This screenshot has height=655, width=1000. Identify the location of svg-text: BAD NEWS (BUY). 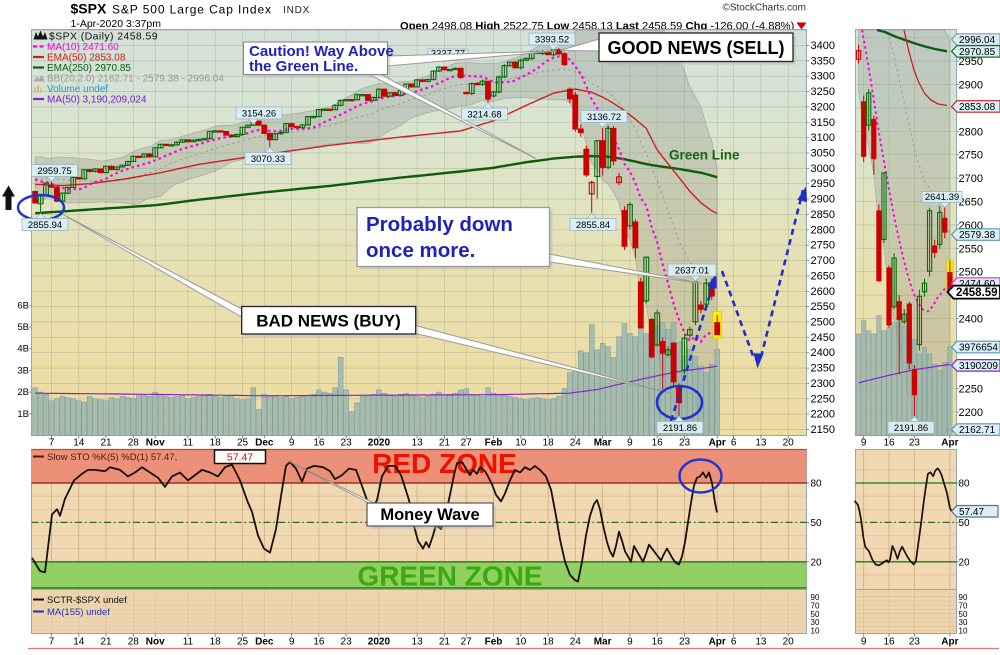
(328, 321).